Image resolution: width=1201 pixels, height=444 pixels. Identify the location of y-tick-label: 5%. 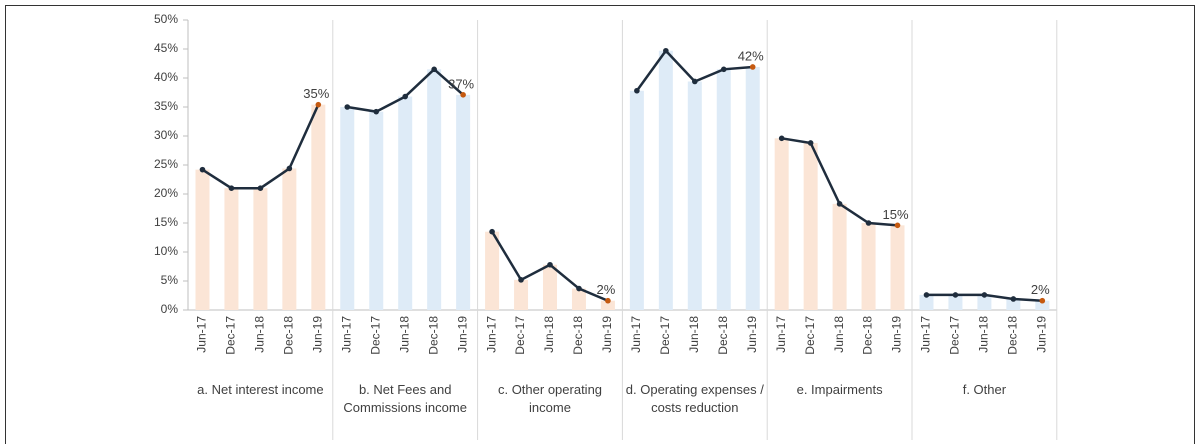
(170, 280).